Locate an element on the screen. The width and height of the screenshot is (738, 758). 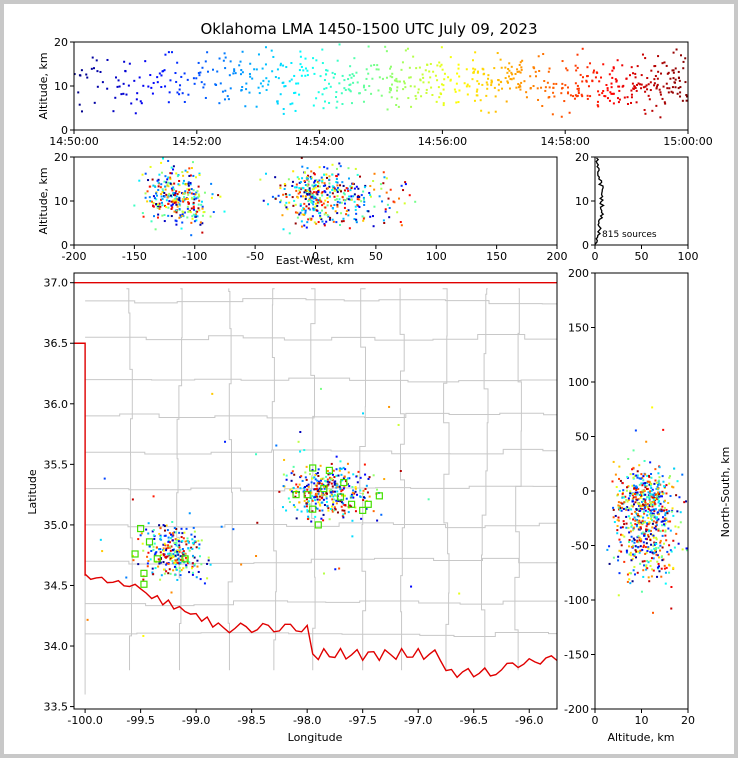
source-count-annotation: 815 sources is located at coordinates (629, 235).